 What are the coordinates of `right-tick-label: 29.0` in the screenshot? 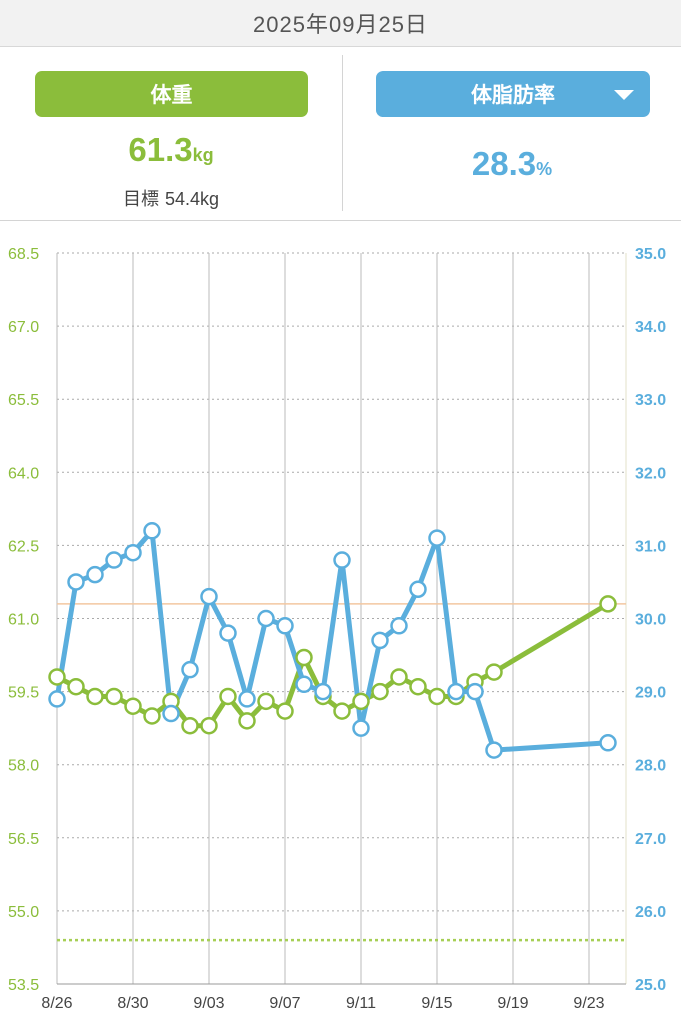 It's located at (650, 693).